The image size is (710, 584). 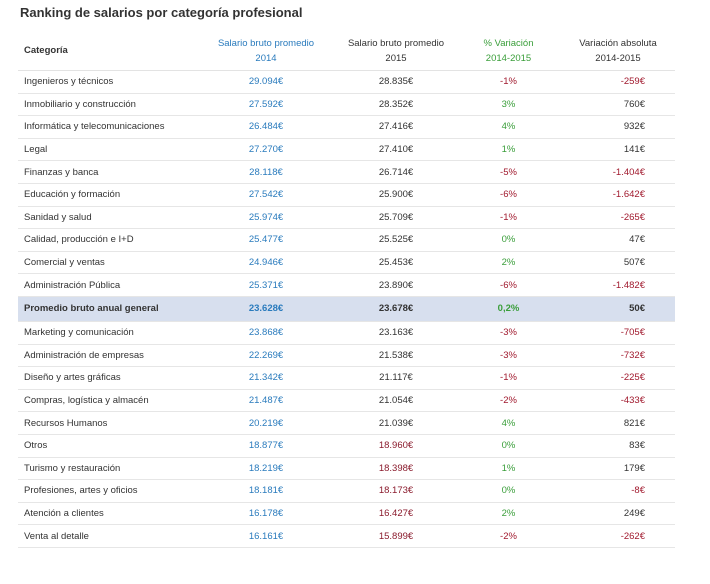 What do you see at coordinates (266, 469) in the screenshot?
I see `cell-salary-2014: 18.219€` at bounding box center [266, 469].